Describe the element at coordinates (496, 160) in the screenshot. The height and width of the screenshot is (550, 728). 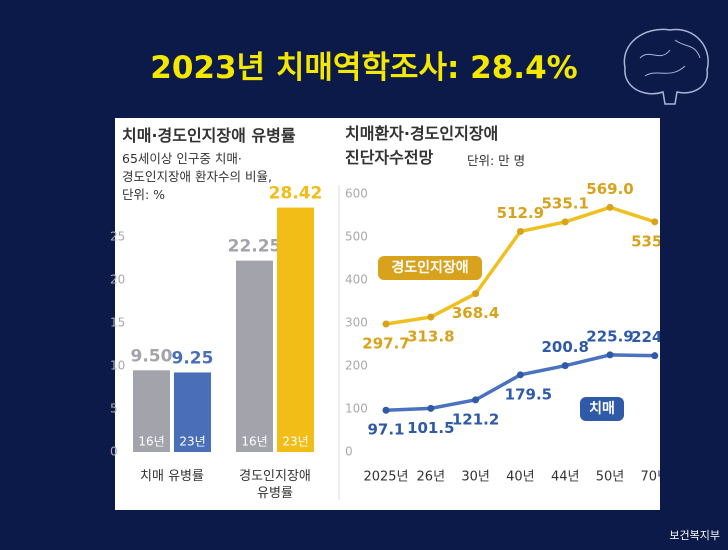
I see `chart-subtitle: 단위: 만 명` at that location.